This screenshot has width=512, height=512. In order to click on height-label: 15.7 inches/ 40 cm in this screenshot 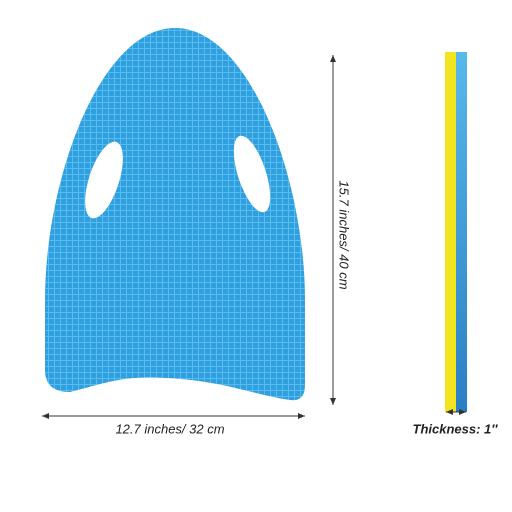, I will do `click(344, 234)`.